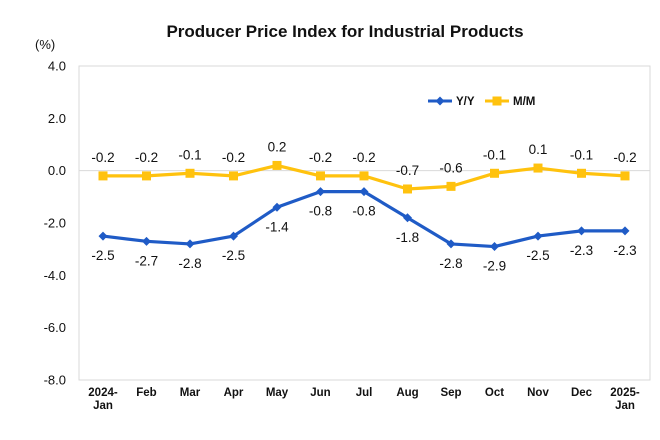  Describe the element at coordinates (57, 118) in the screenshot. I see `y-tick-label: 2.0` at that location.